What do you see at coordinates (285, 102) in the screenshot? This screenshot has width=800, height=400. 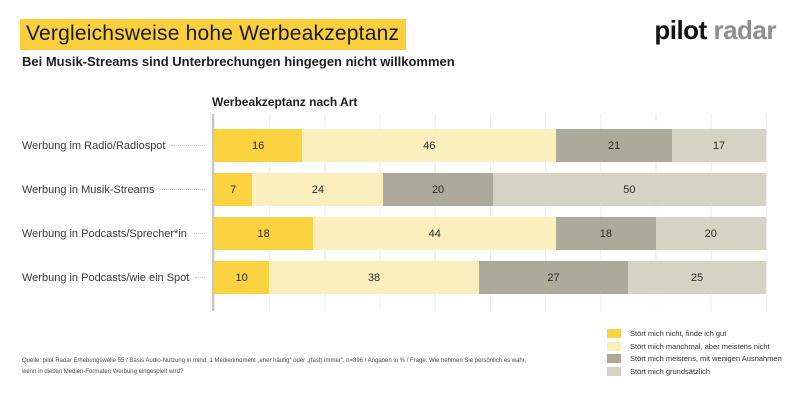 I see `chart-title: Werbeakzeptanz nach Art` at bounding box center [285, 102].